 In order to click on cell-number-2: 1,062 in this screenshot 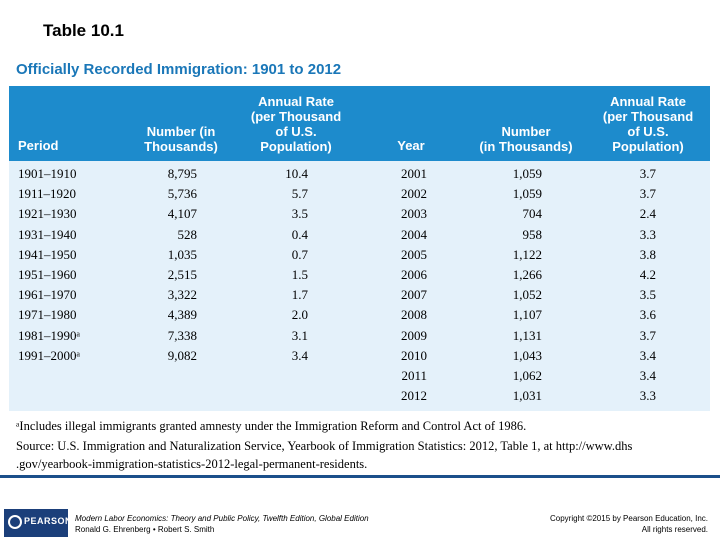, I will do `click(527, 375)`.